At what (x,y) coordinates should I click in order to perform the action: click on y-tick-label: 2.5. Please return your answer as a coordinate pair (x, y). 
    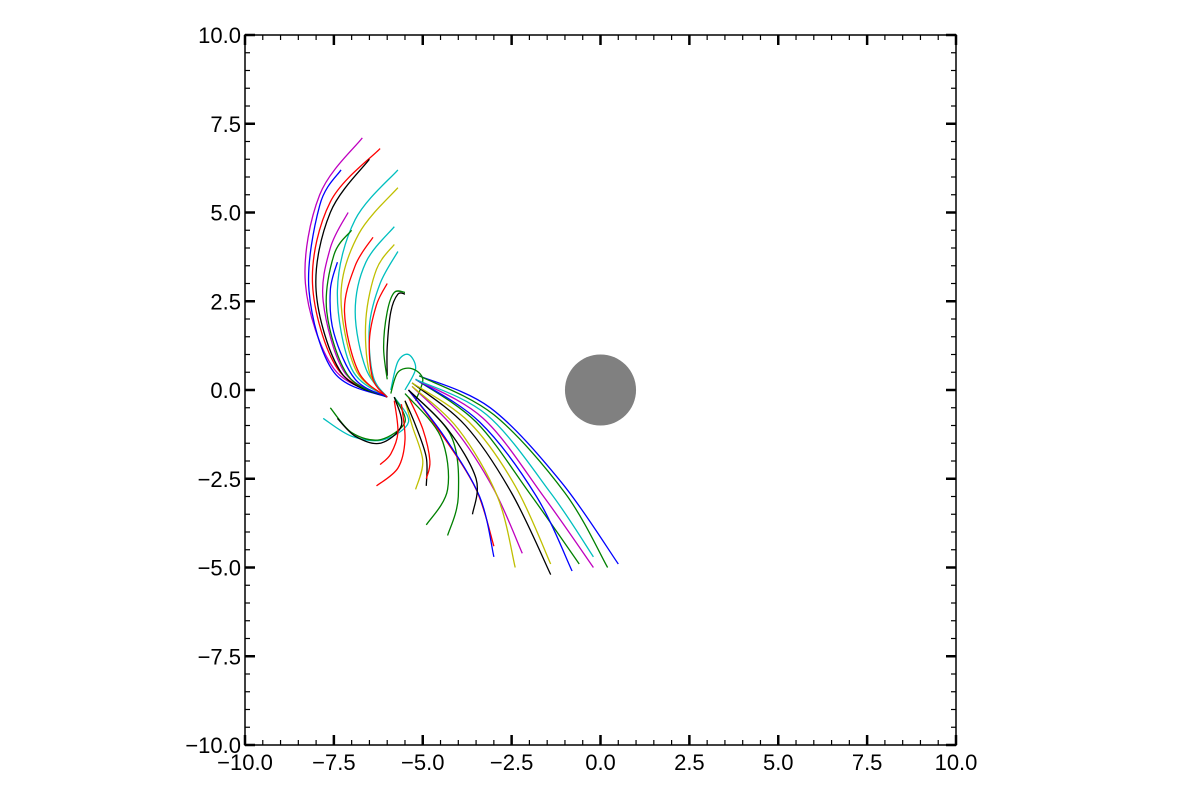
    Looking at the image, I should click on (225, 301).